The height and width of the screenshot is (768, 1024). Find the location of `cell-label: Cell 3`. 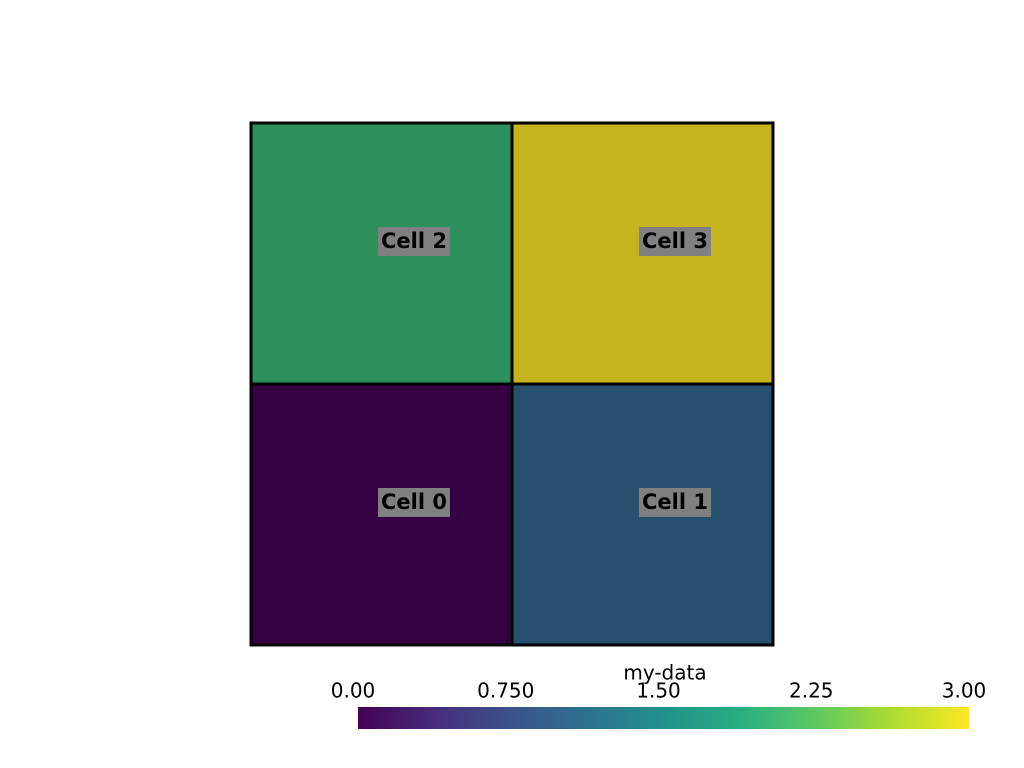

cell-label: Cell 3 is located at coordinates (675, 241).